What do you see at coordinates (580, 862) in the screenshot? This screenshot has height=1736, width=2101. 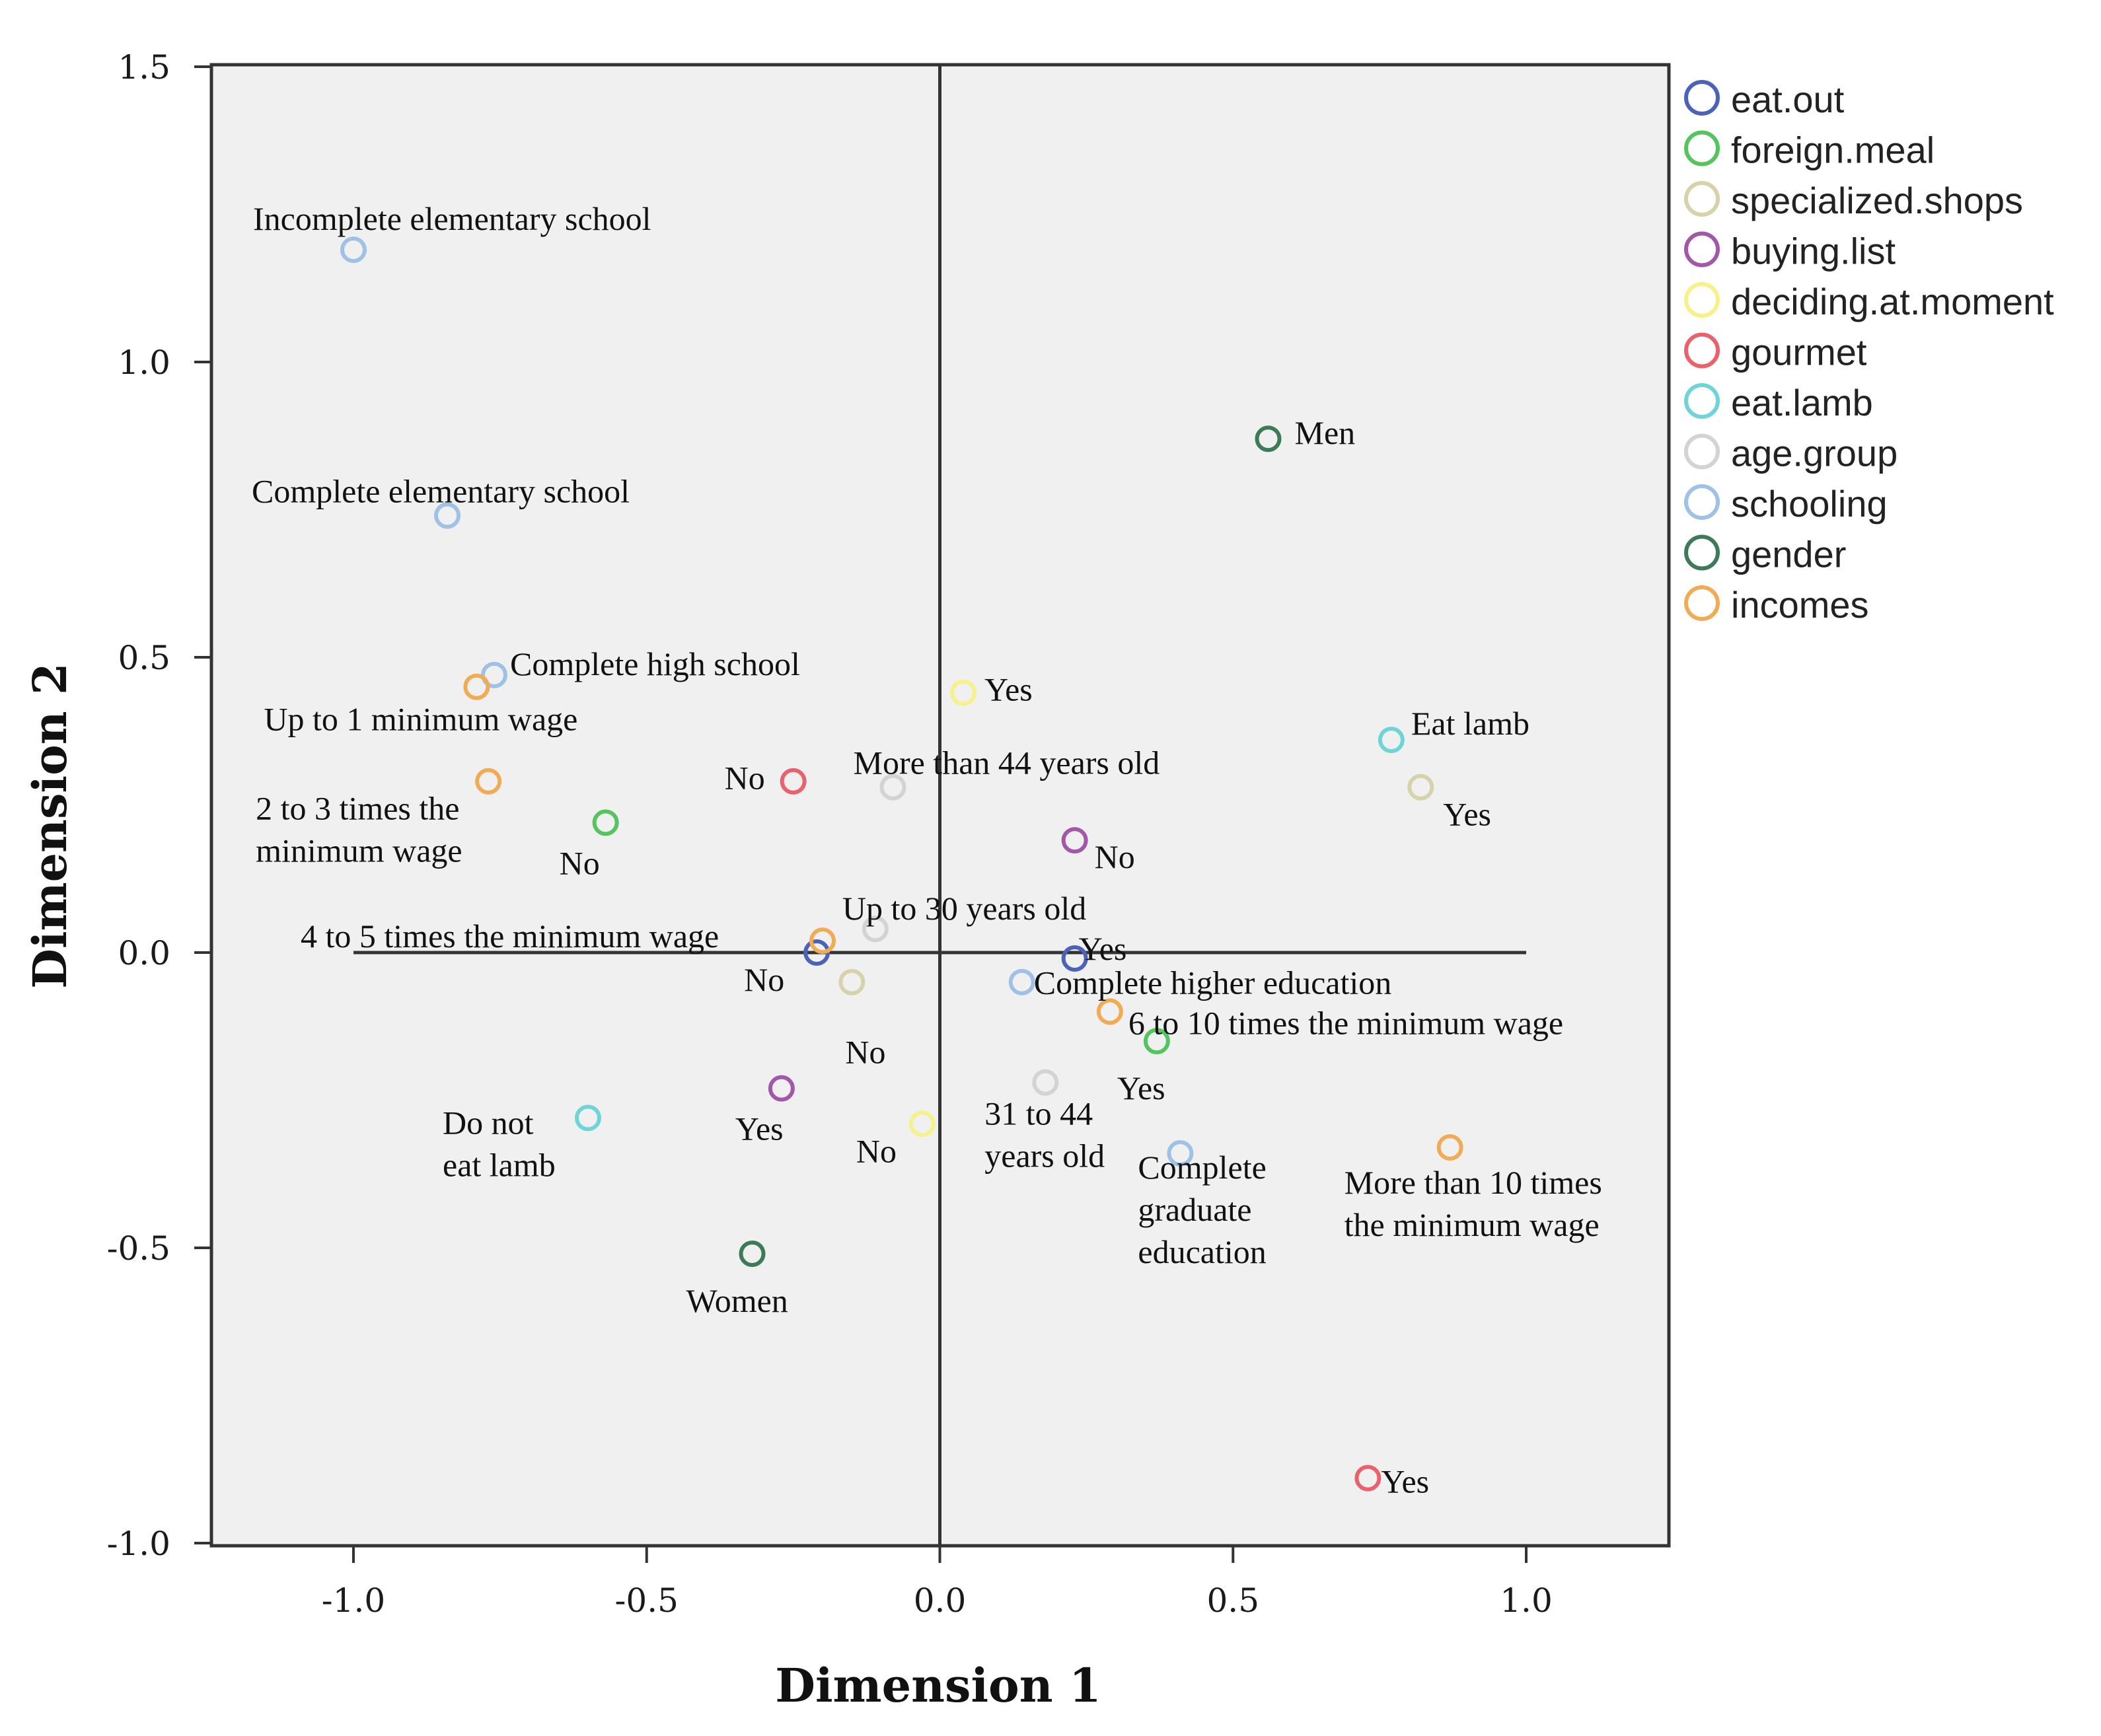 I see `point-label-foreign-meal: No` at bounding box center [580, 862].